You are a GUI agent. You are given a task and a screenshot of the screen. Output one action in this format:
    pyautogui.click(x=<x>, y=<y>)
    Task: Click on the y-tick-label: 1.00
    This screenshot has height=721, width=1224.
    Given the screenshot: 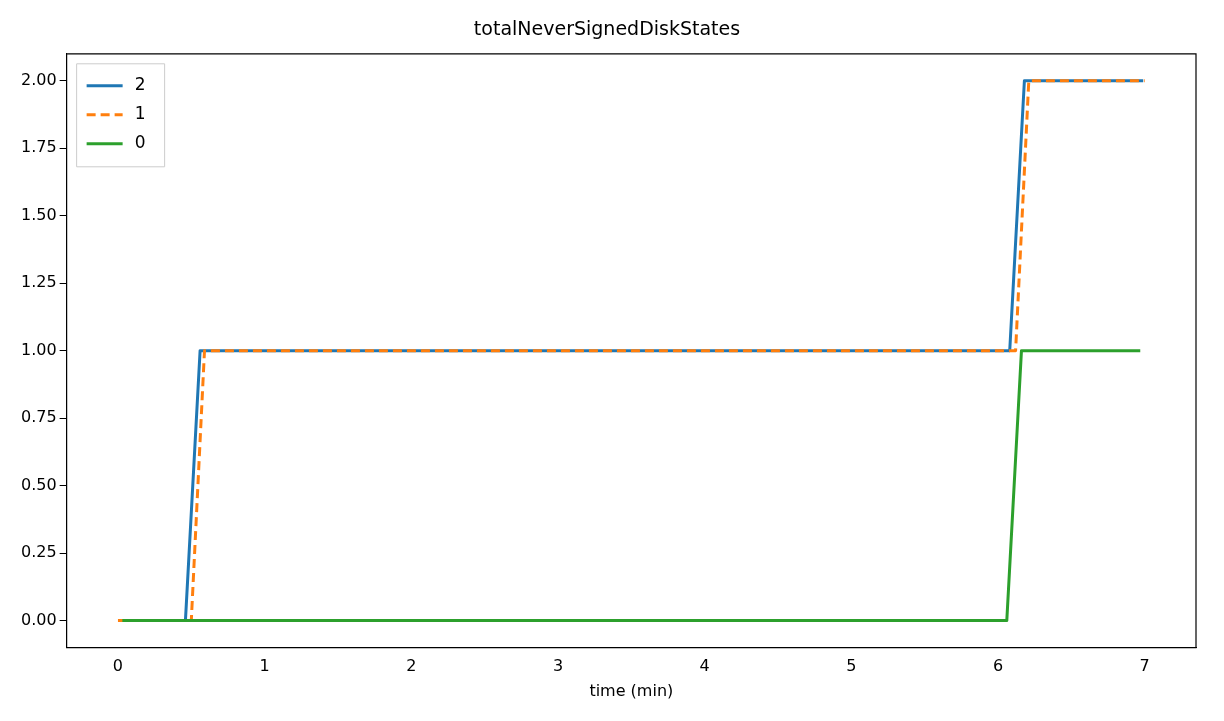 What is the action you would take?
    pyautogui.click(x=39, y=349)
    